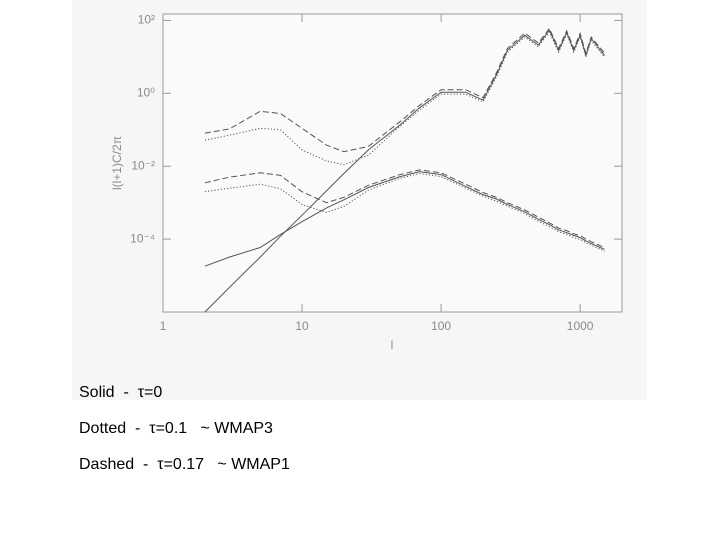 The width and height of the screenshot is (720, 540). What do you see at coordinates (117, 163) in the screenshot?
I see `y-axis-label: l(l+1)C/2π` at bounding box center [117, 163].